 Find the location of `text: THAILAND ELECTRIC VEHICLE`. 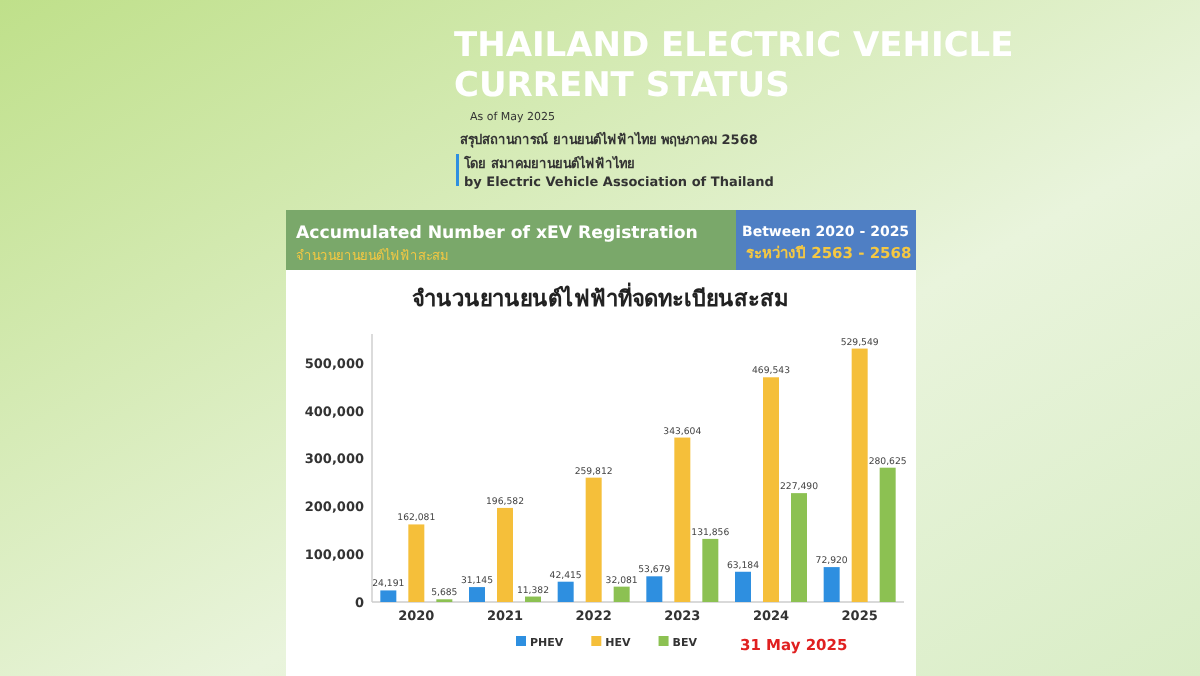

text: THAILAND ELECTRIC VEHICLE is located at coordinates (734, 46).